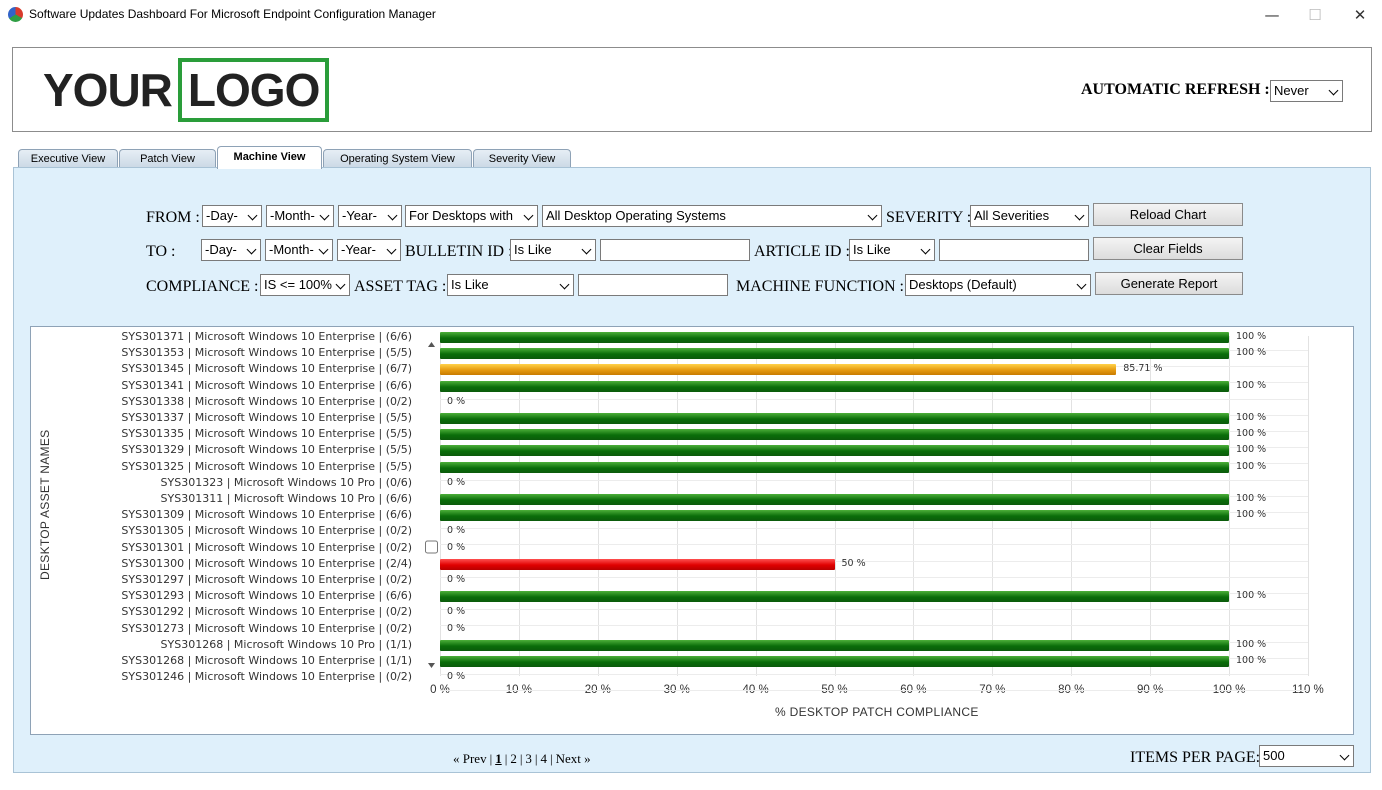 This screenshot has width=1382, height=790. I want to click on os-select: All Desktop Operating Systems, so click(712, 216).